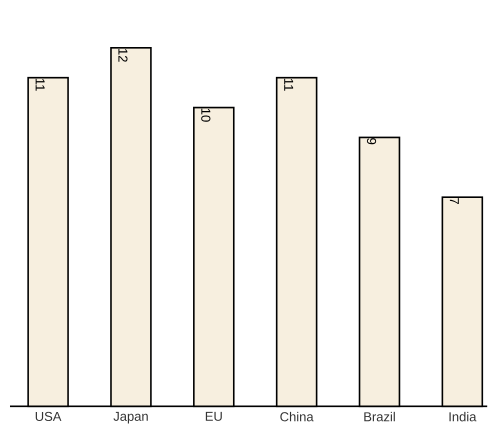  What do you see at coordinates (123, 55) in the screenshot?
I see `data-label: 12` at bounding box center [123, 55].